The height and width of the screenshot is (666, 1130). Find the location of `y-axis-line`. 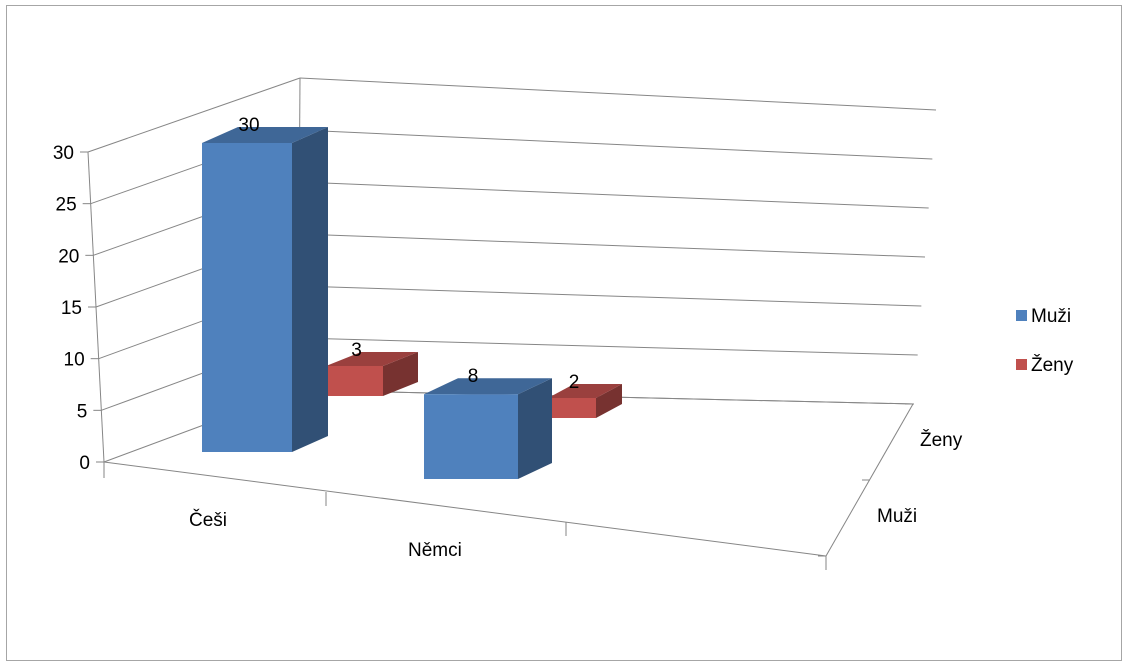

y-axis-line is located at coordinates (96, 307).